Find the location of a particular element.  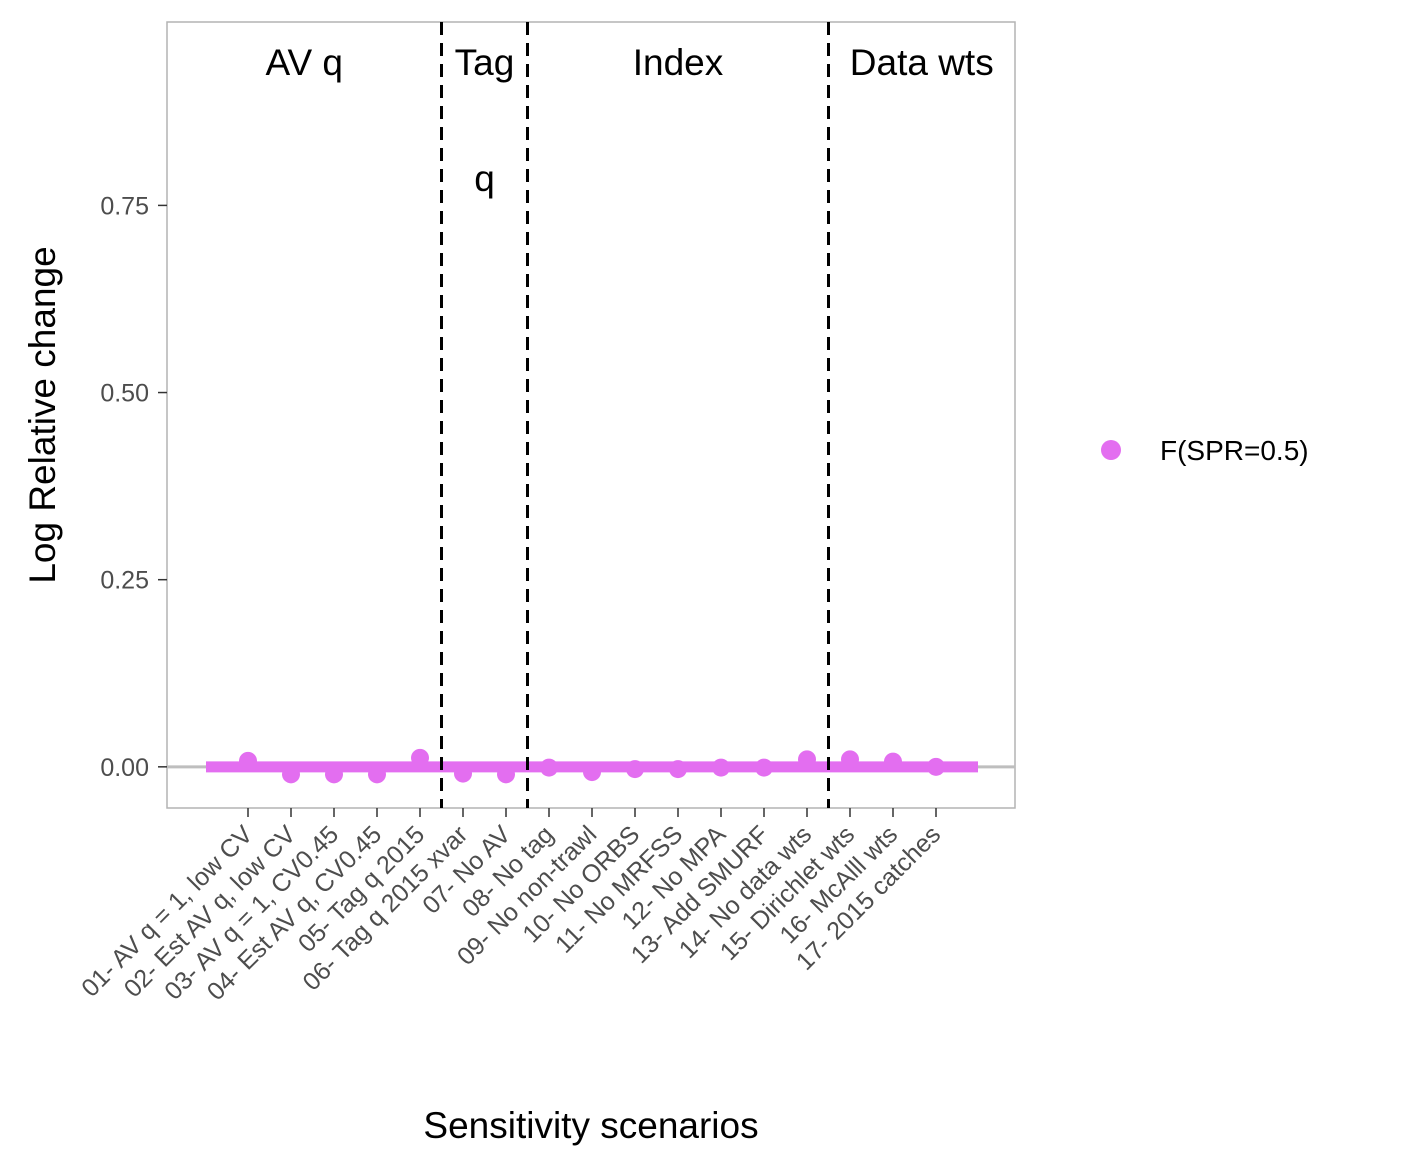

group-label-3: Index is located at coordinates (678, 62).